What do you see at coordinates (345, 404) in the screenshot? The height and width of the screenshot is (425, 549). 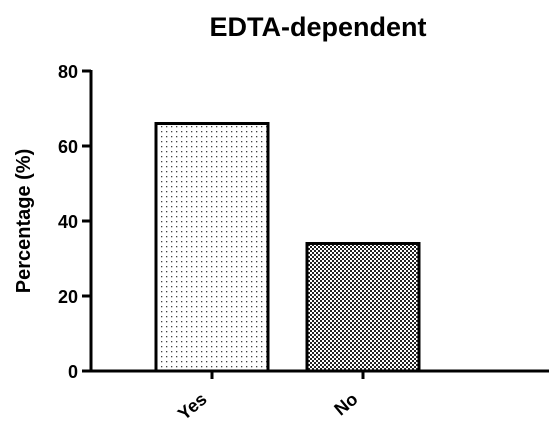 I see `x-tick-label-no: No` at bounding box center [345, 404].